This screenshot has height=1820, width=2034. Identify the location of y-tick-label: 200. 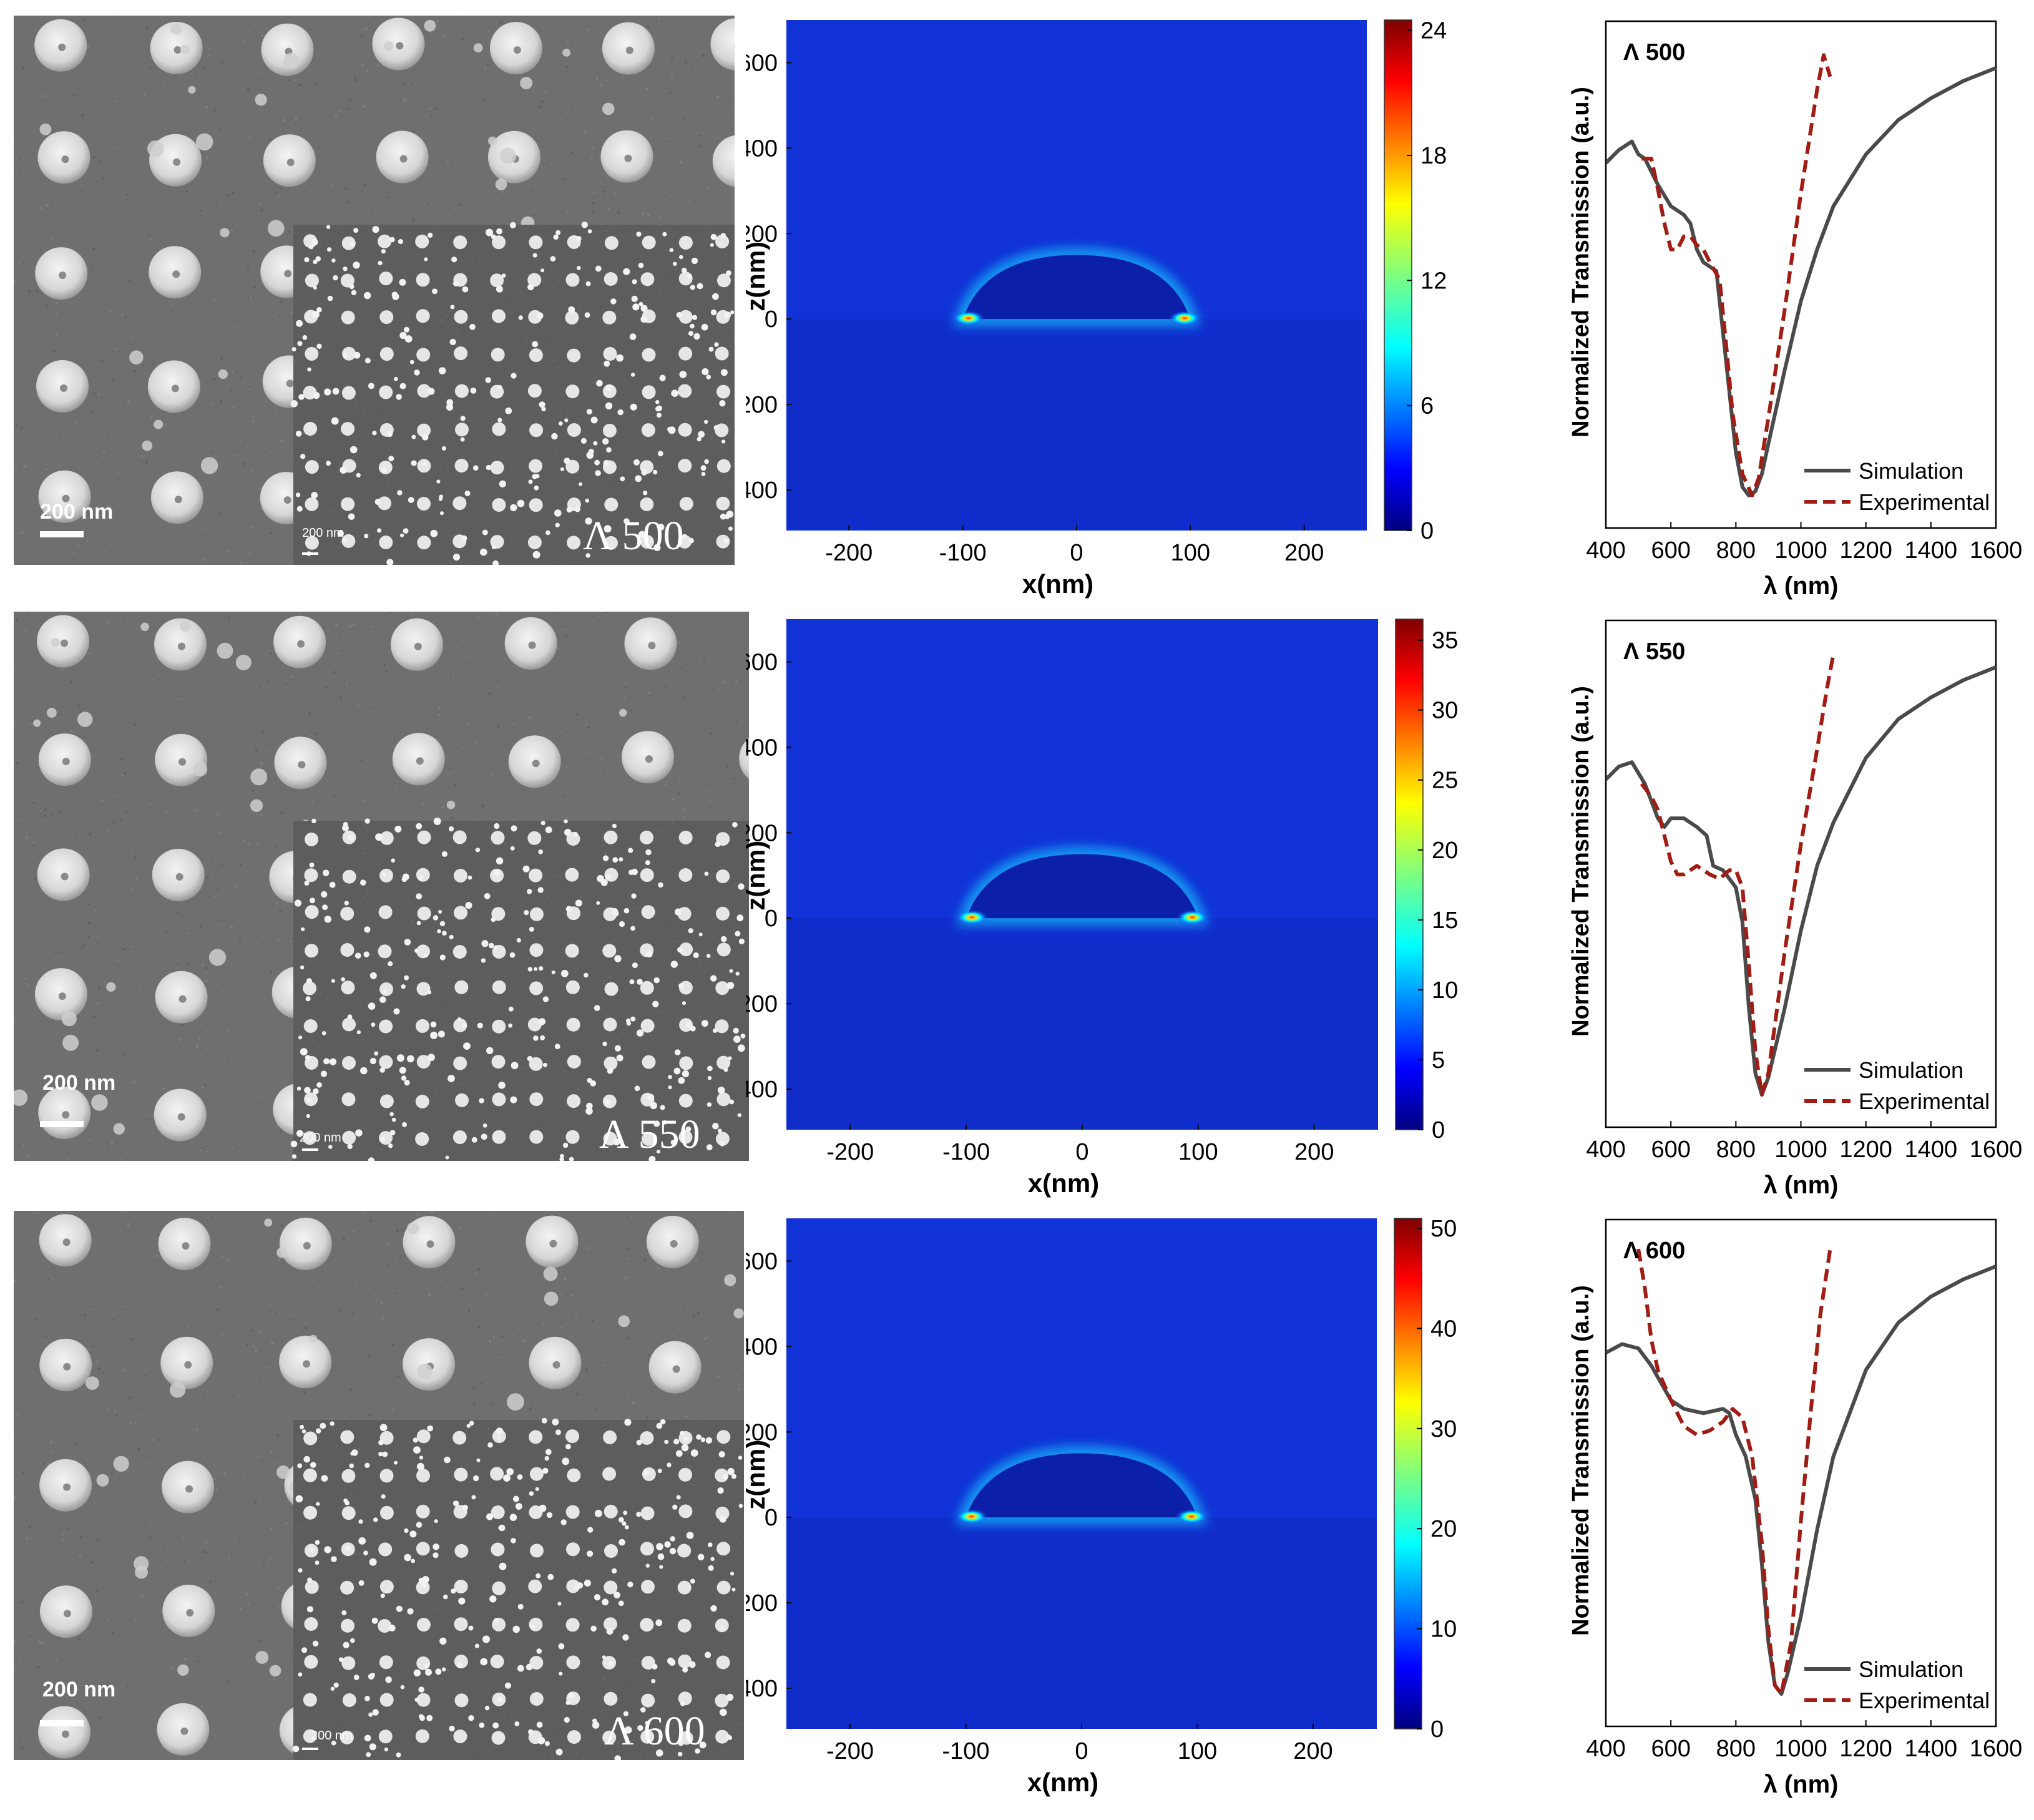
(762, 234).